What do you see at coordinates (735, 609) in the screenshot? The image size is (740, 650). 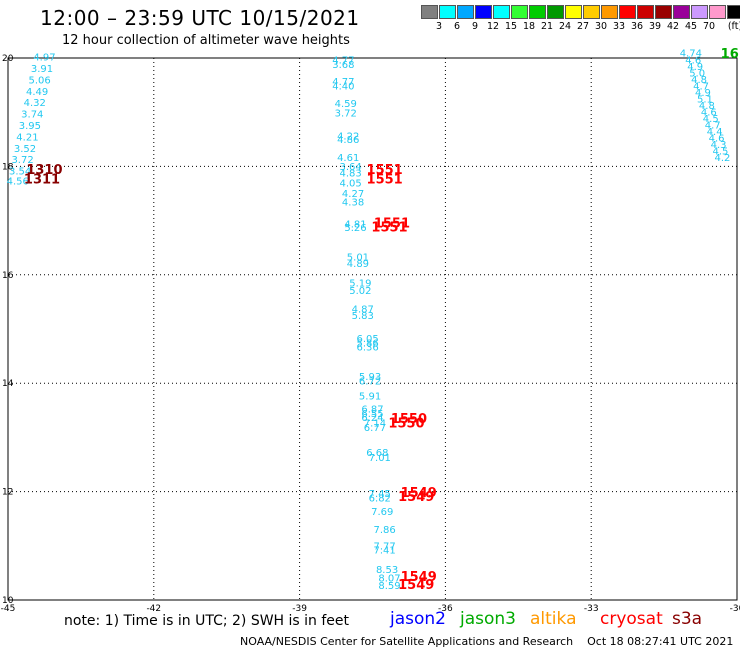 I see `longitude-tick-label: -30` at bounding box center [735, 609].